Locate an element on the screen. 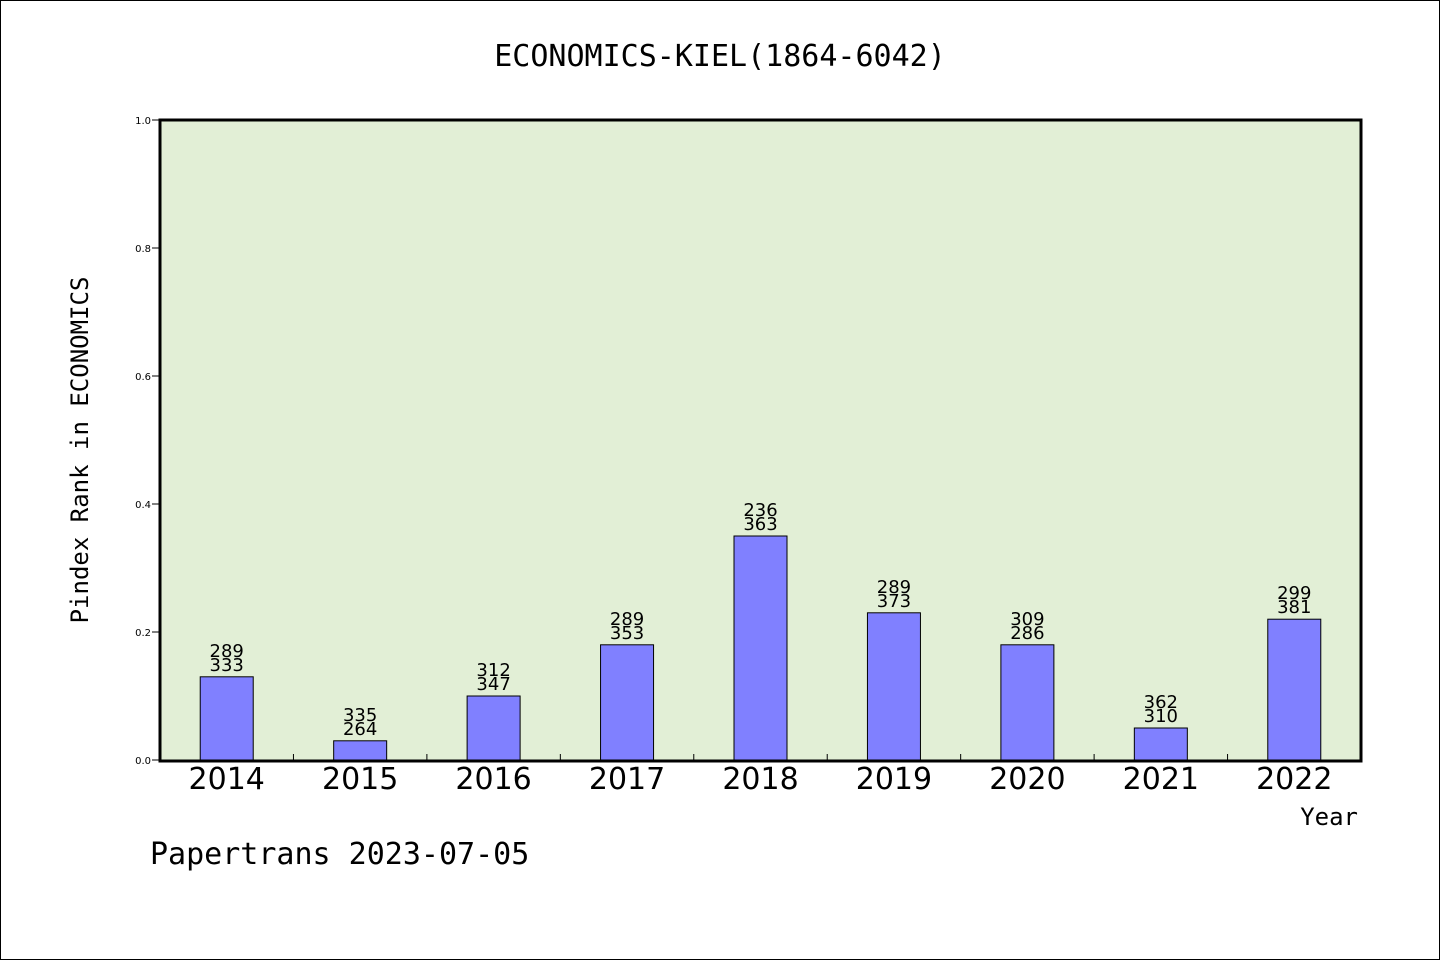 Image resolution: width=1440 pixels, height=960 pixels. data-label-bottom: 286 is located at coordinates (1027, 633).